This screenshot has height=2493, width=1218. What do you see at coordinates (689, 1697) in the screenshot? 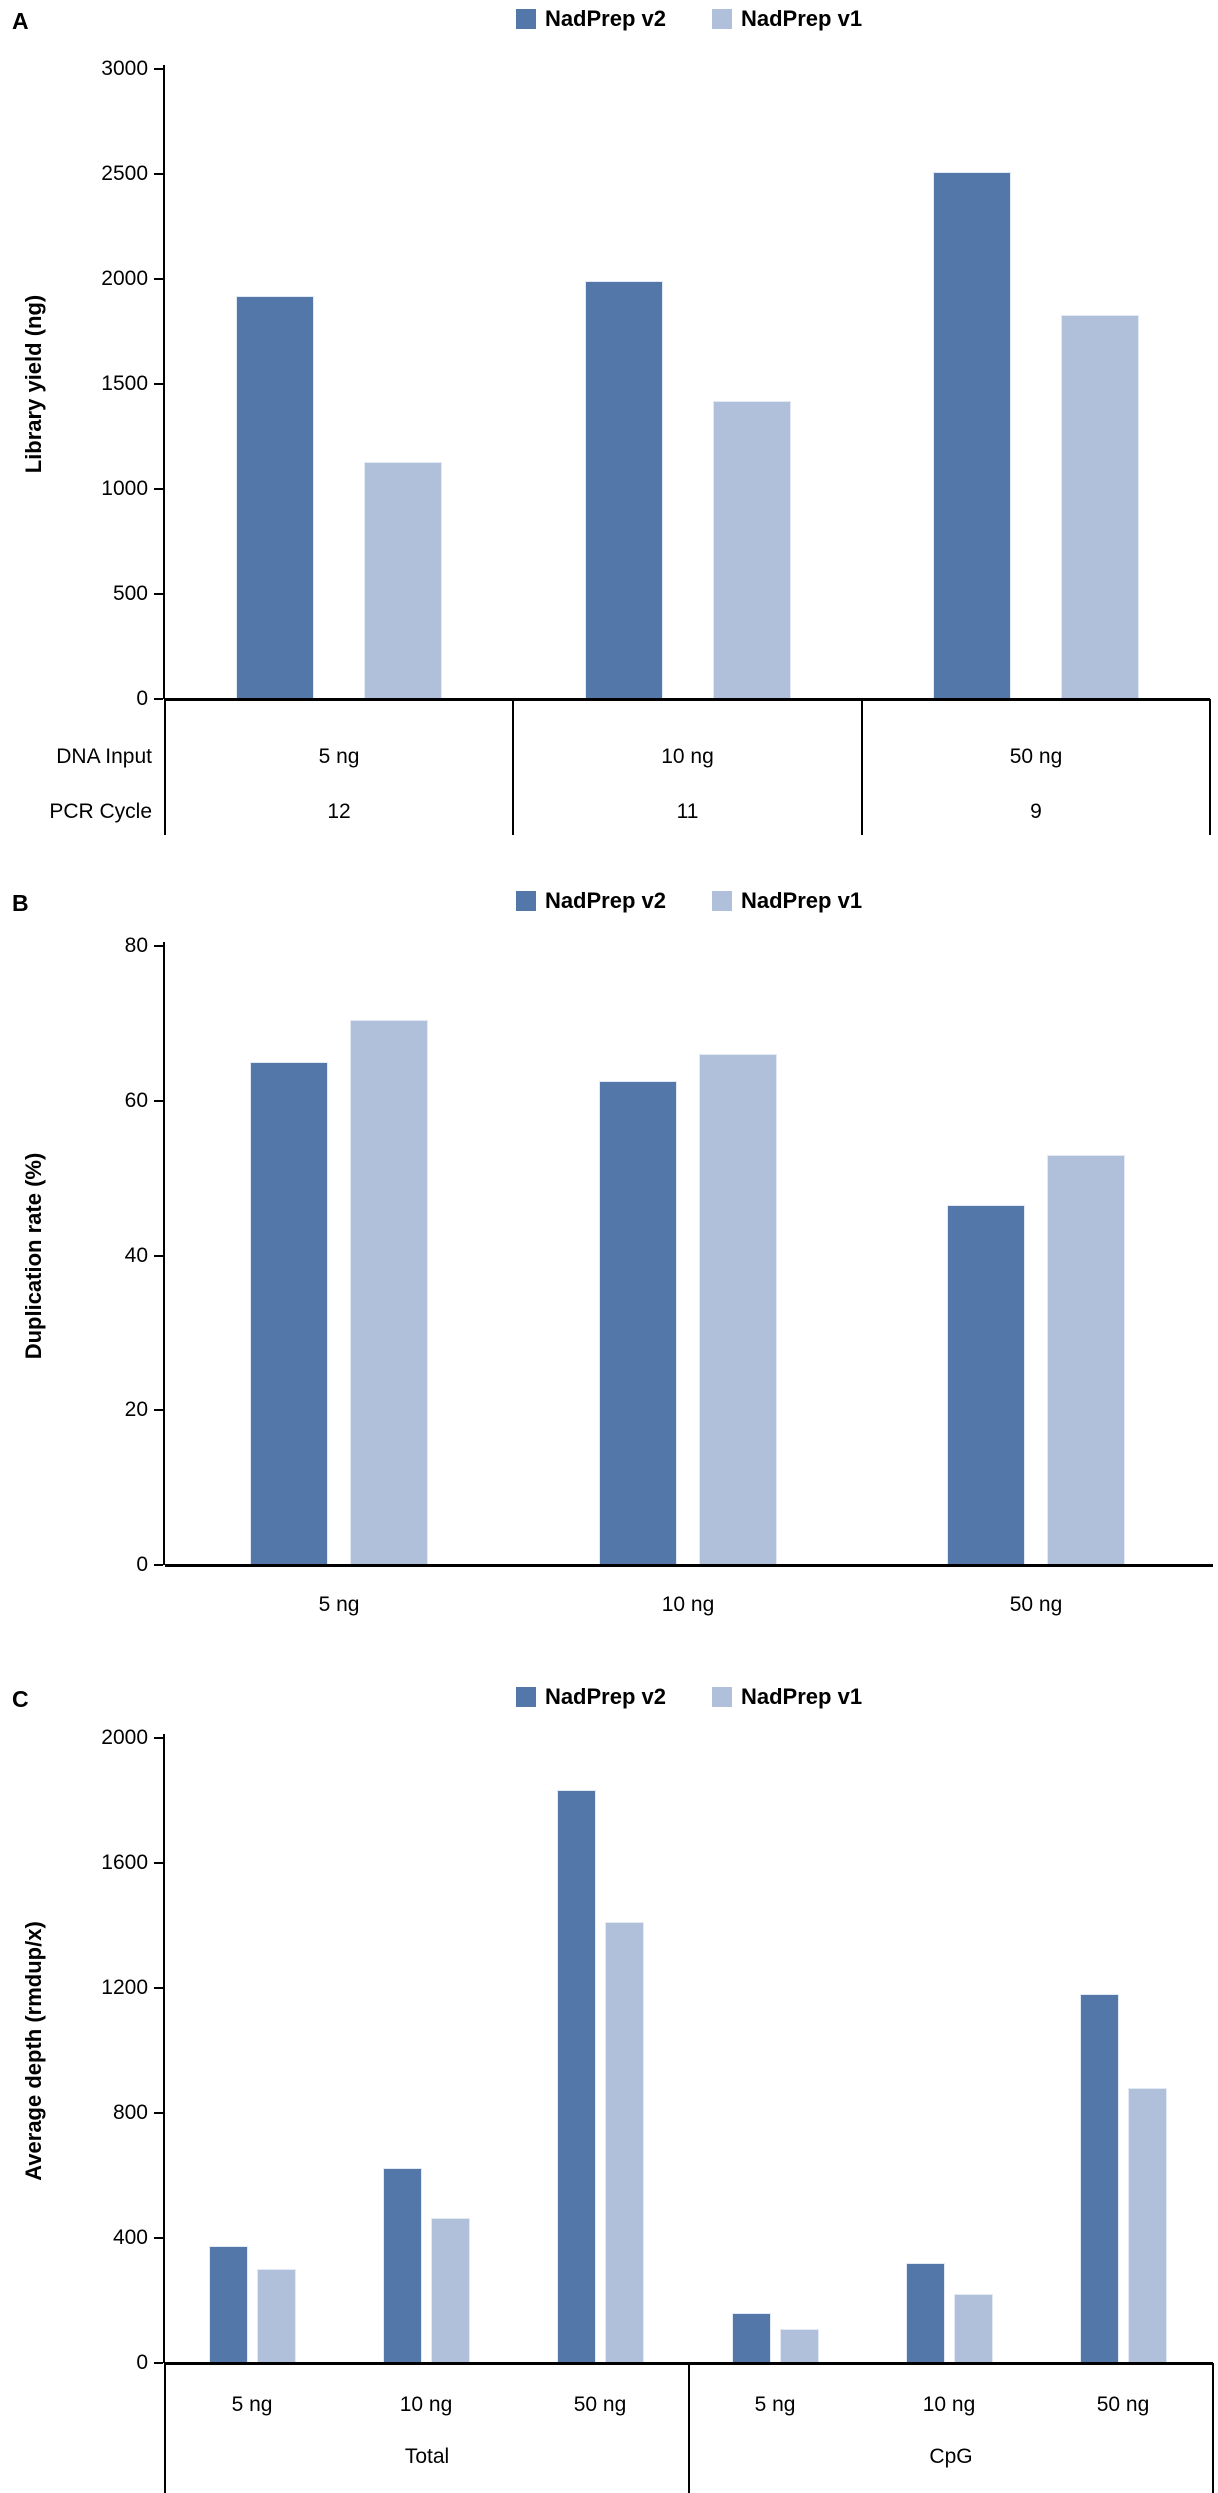
I see `legend-c: NadPrep v2 NadPrep v1` at bounding box center [689, 1697].